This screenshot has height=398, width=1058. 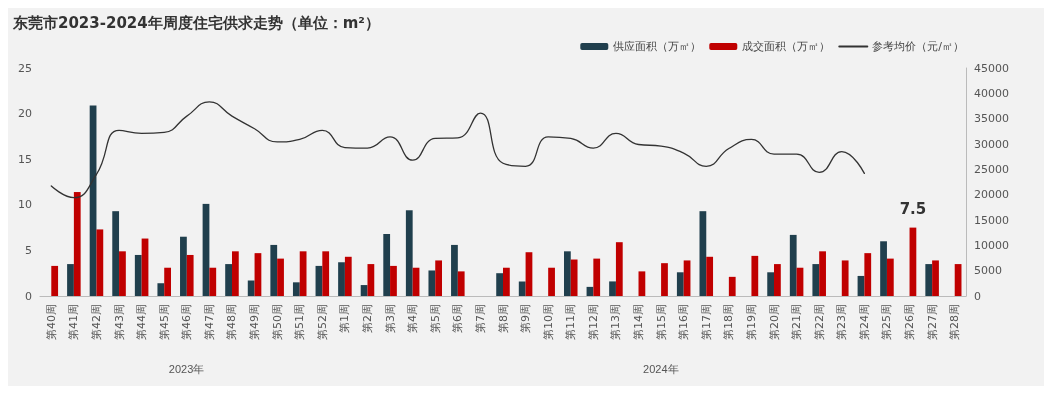 I want to click on x-tick-label: 第50周, so click(x=277, y=322).